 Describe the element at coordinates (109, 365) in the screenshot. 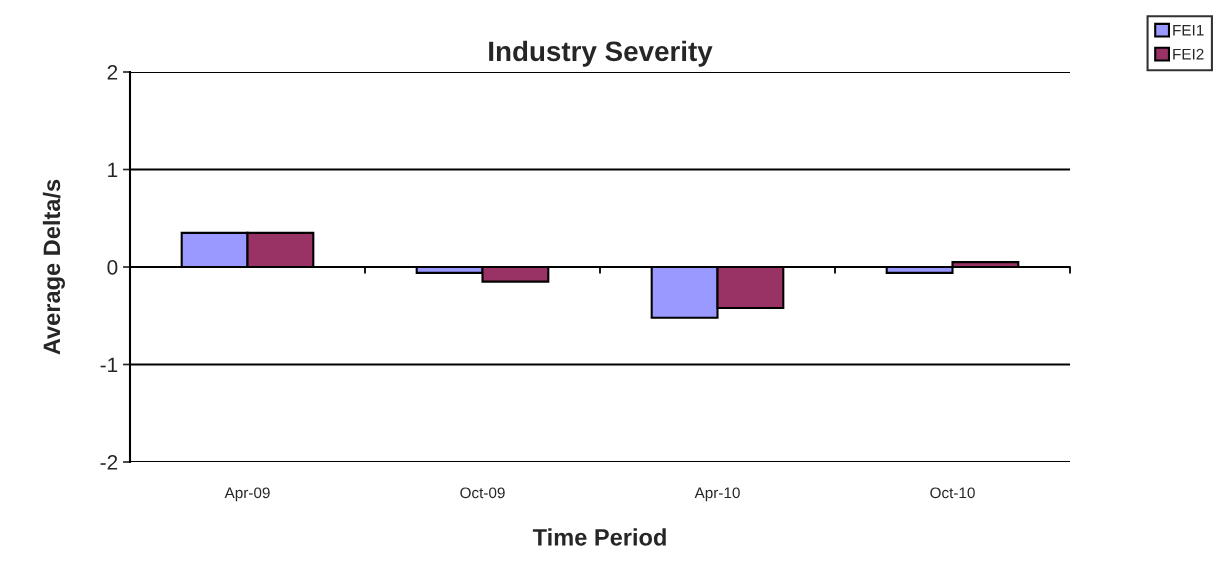

I see `y-tick-label: -1` at that location.